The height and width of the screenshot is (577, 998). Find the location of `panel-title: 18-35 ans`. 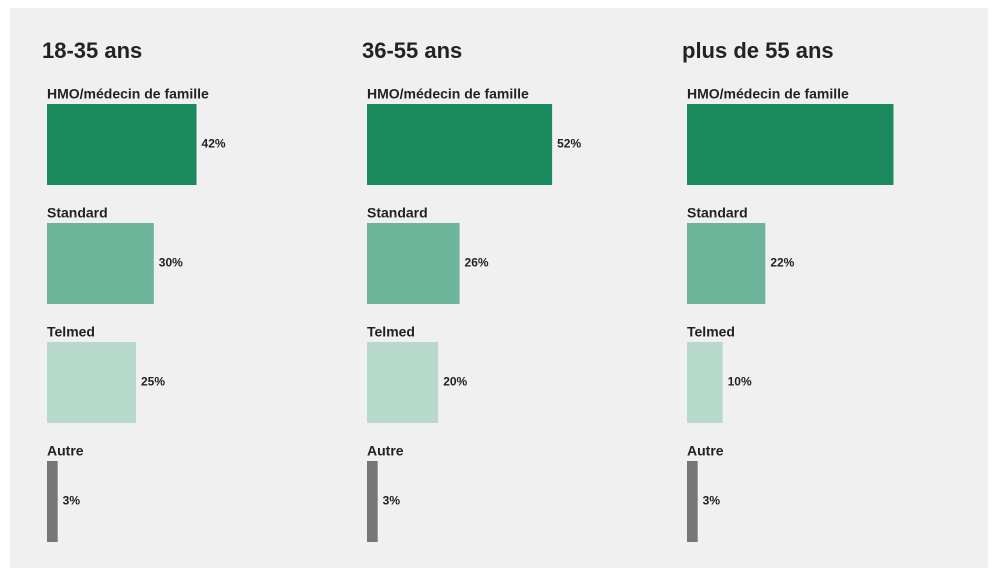

panel-title: 18-35 ans is located at coordinates (92, 50).